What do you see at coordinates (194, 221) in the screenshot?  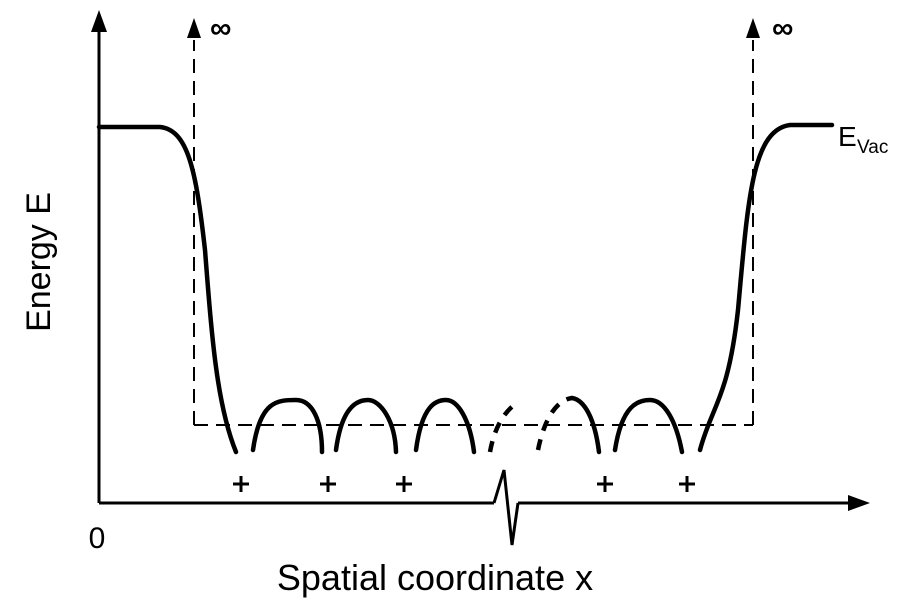 I see `left-barrier-wall` at bounding box center [194, 221].